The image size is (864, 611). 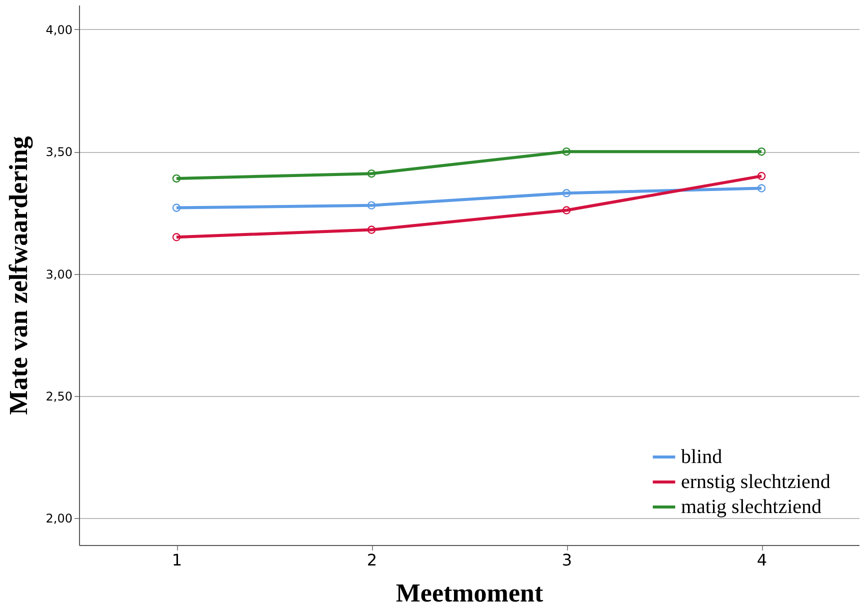 What do you see at coordinates (59, 519) in the screenshot?
I see `y-tick-label: 2,00` at bounding box center [59, 519].